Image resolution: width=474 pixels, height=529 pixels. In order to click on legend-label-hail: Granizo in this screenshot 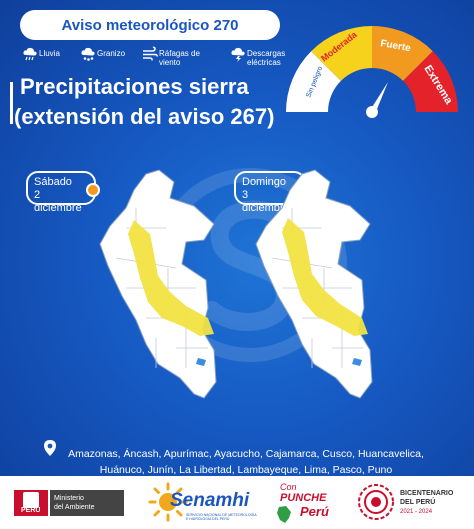, I will do `click(111, 53)`.